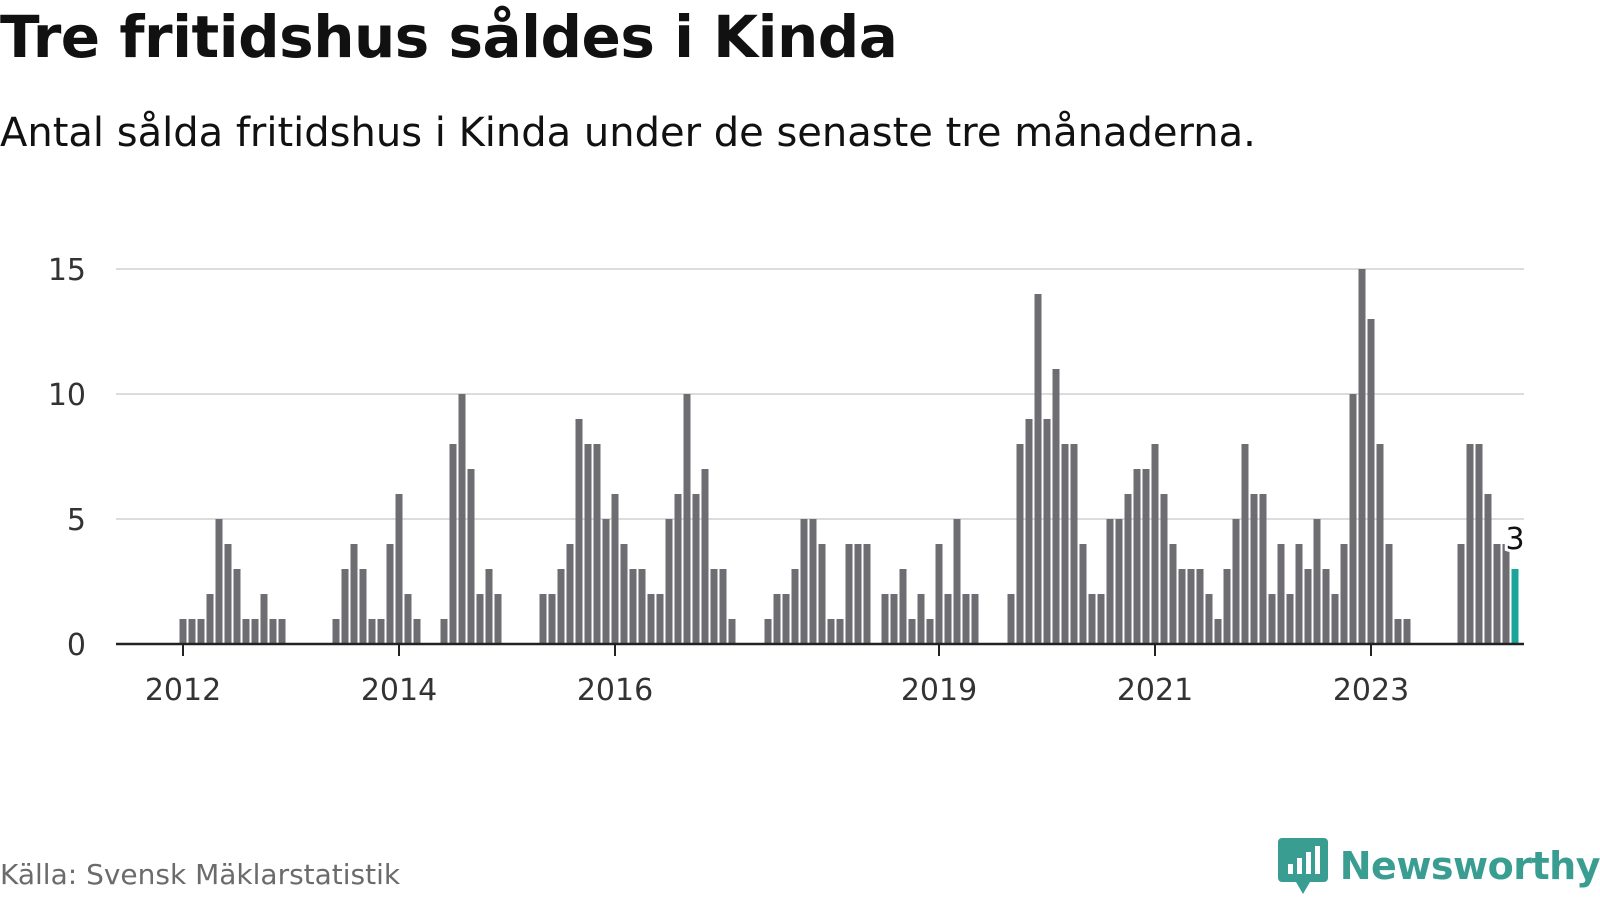 The height and width of the screenshot is (900, 1600). Describe the element at coordinates (67, 395) in the screenshot. I see `y-tick-label: 10` at that location.